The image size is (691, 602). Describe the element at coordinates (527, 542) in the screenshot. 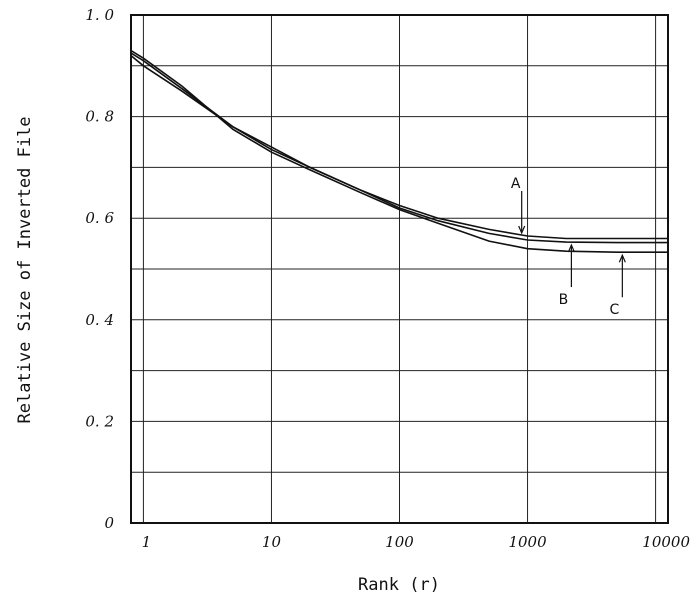

I see `x-tick-label: 1000` at that location.